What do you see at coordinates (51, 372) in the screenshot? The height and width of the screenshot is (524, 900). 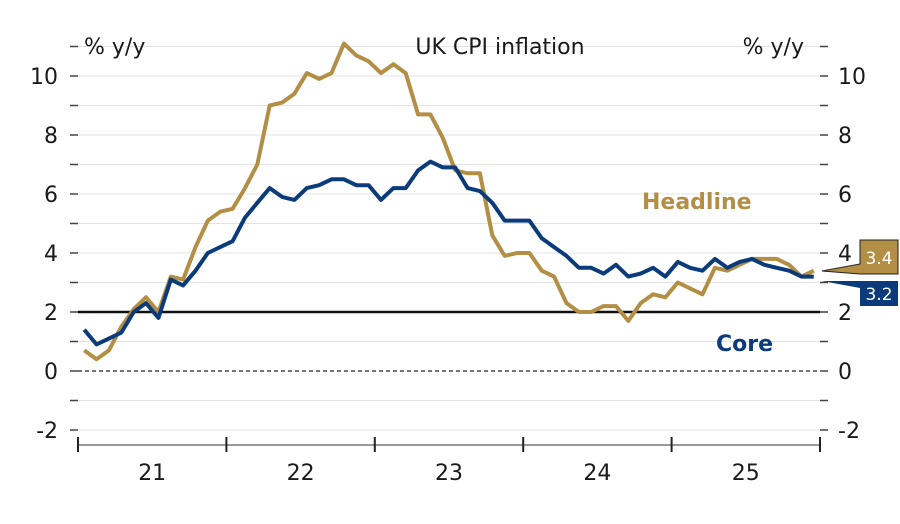 I see `y-tick-label-left: 0` at bounding box center [51, 372].